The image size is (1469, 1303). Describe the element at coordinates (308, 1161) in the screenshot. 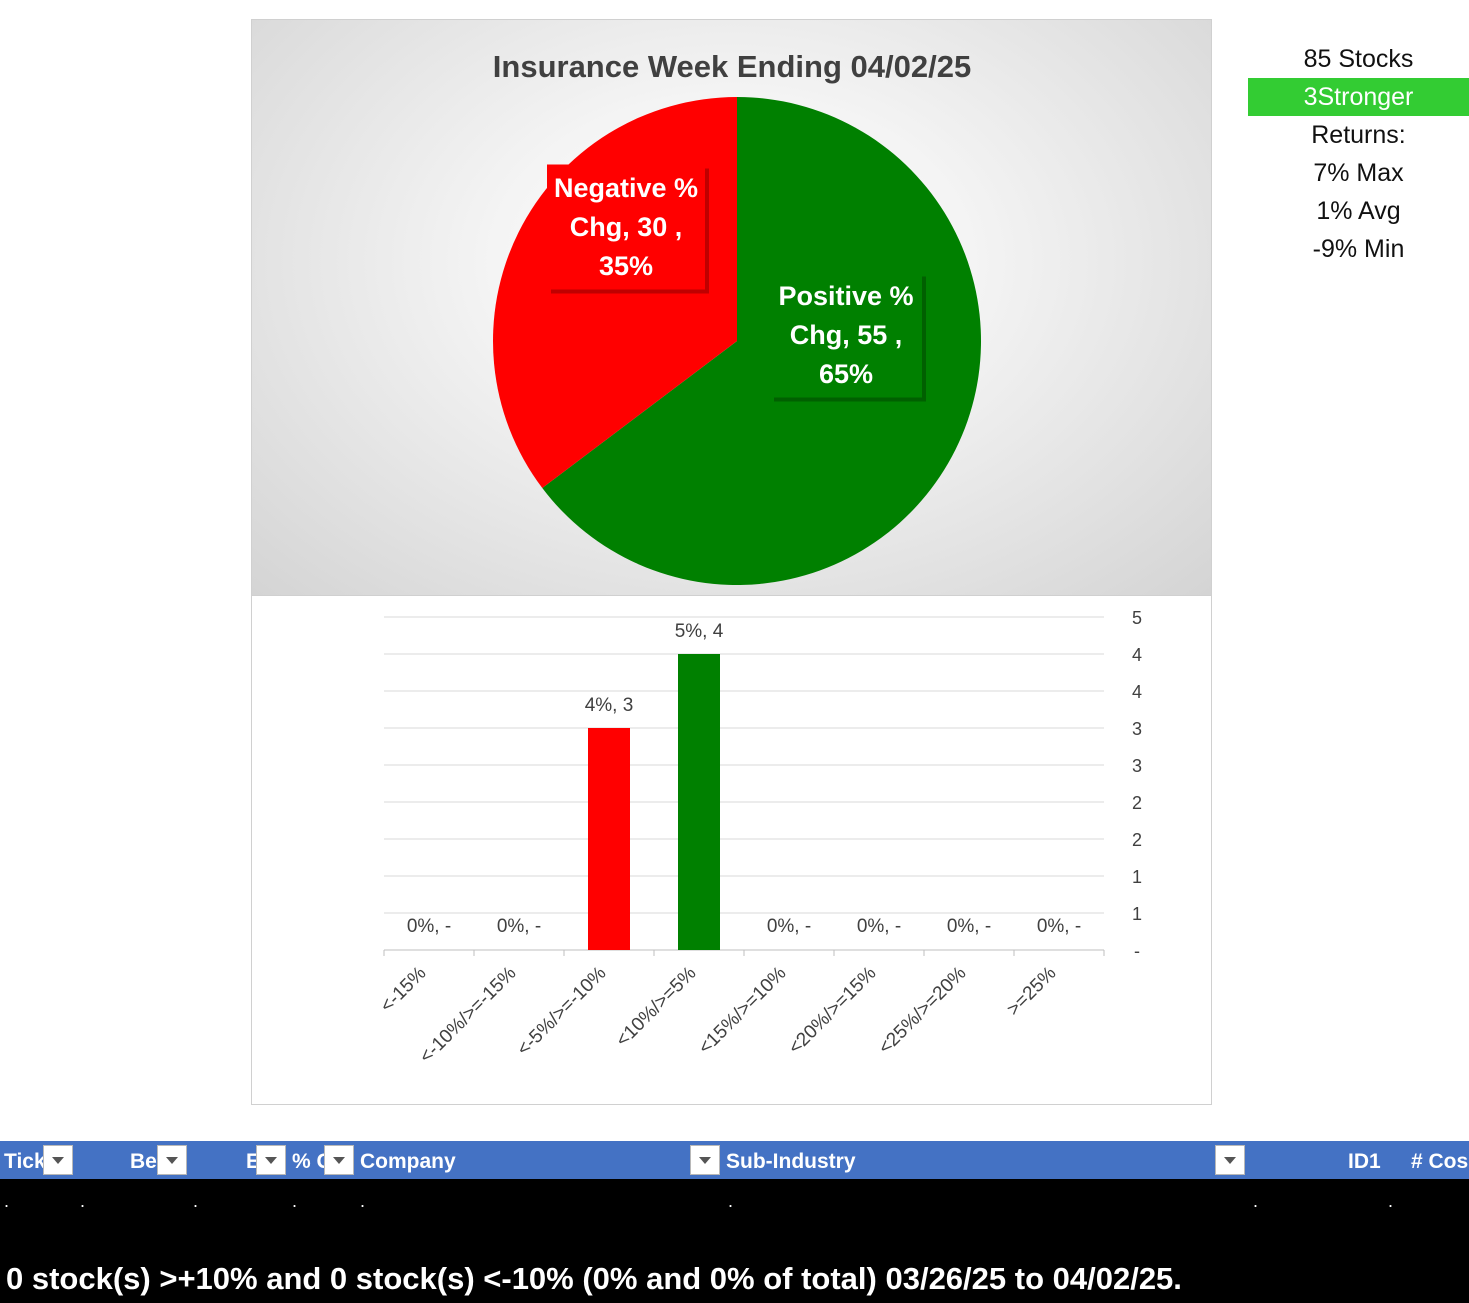

I see `column-header-pct-chg: % C` at that location.